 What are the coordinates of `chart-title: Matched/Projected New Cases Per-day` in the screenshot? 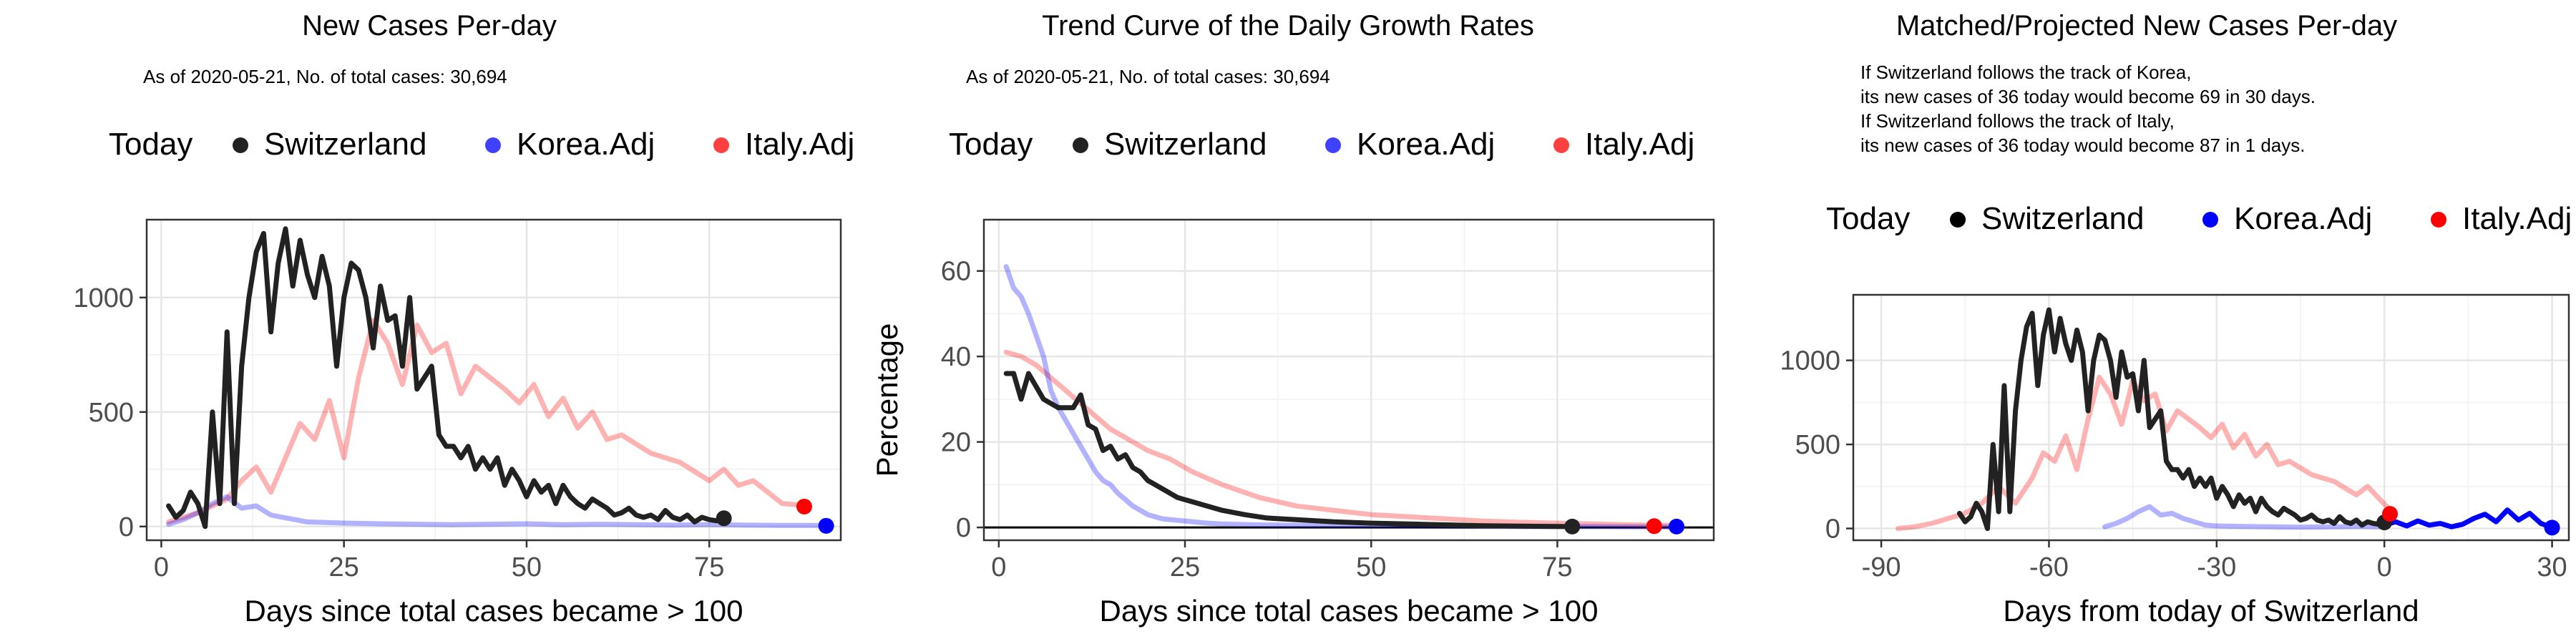 It's located at (2147, 26).